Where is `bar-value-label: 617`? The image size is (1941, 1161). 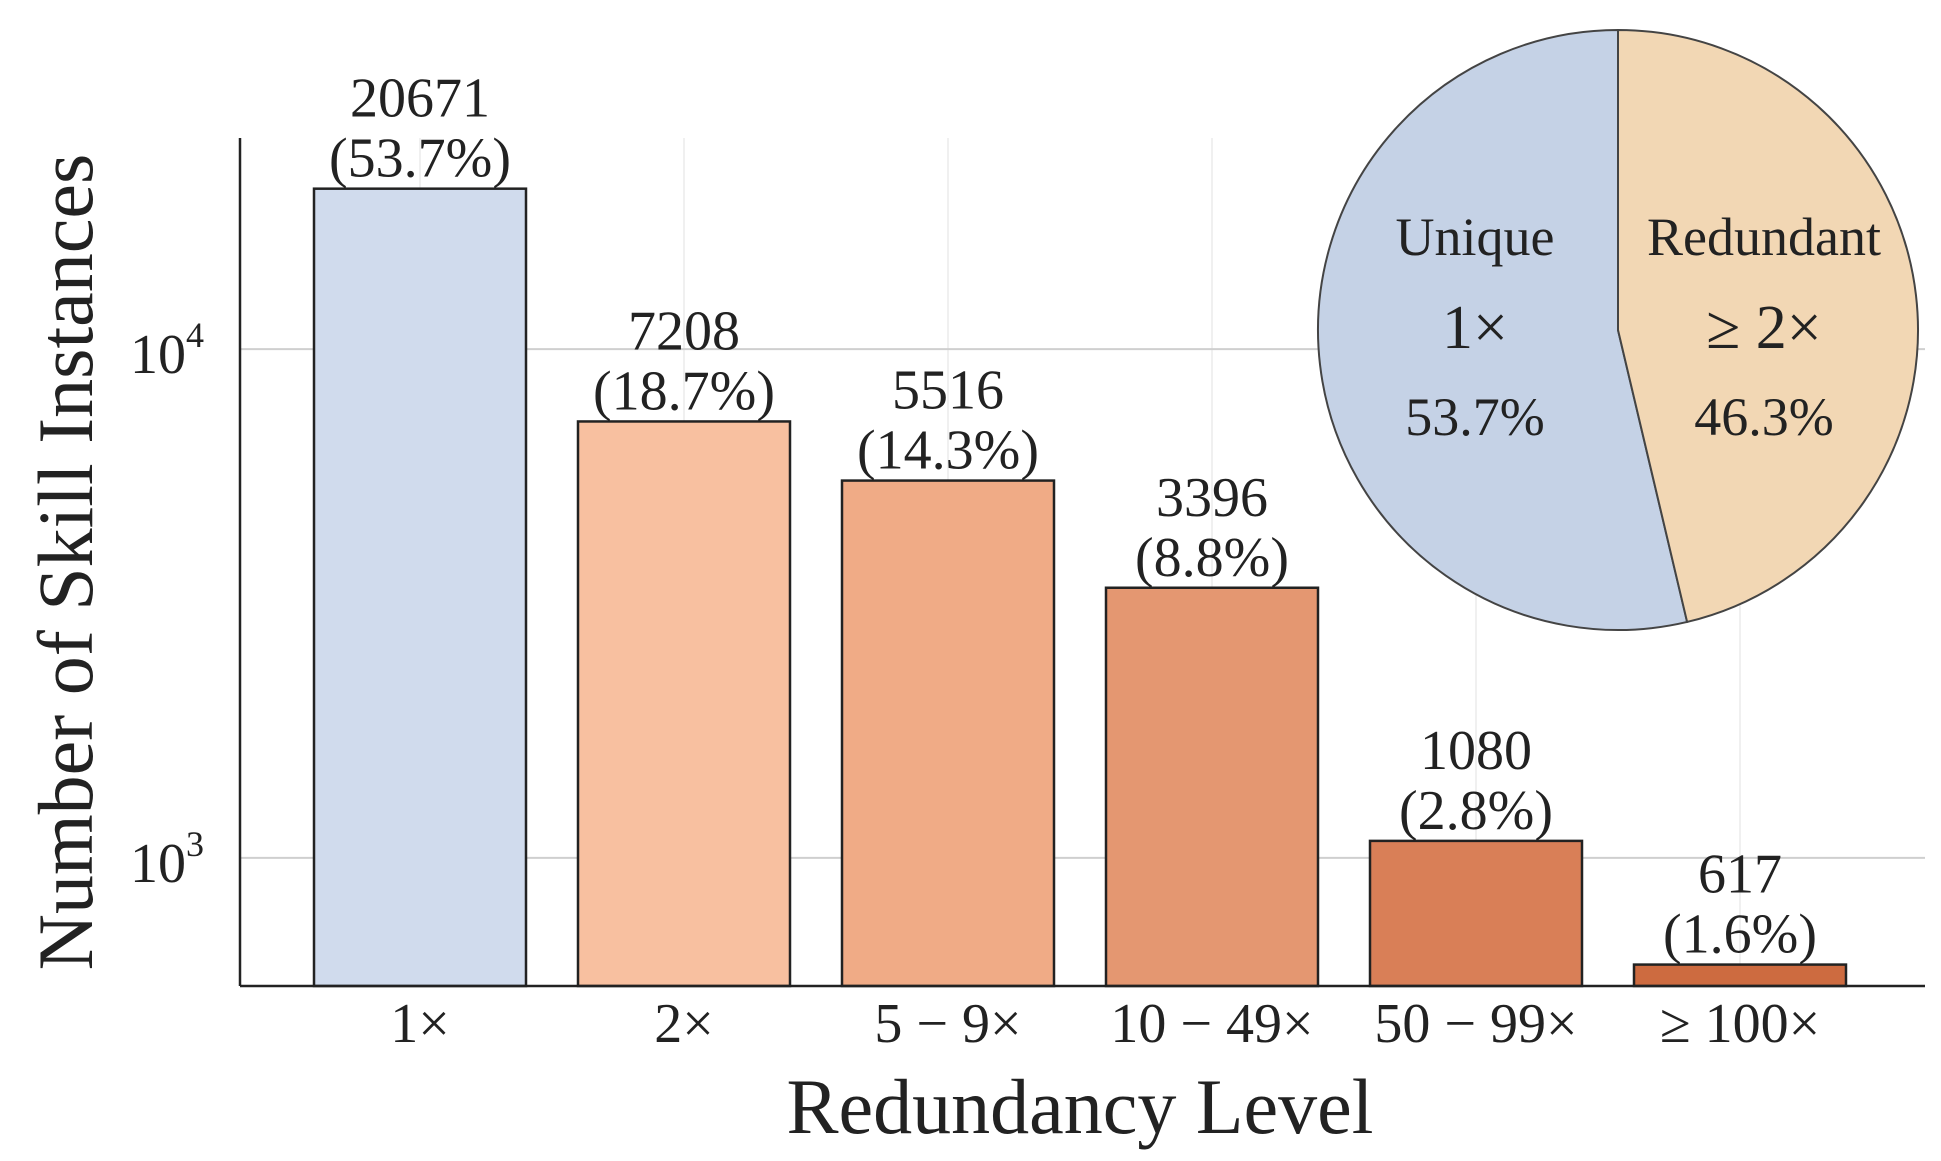
bar-value-label: 617 is located at coordinates (1740, 875).